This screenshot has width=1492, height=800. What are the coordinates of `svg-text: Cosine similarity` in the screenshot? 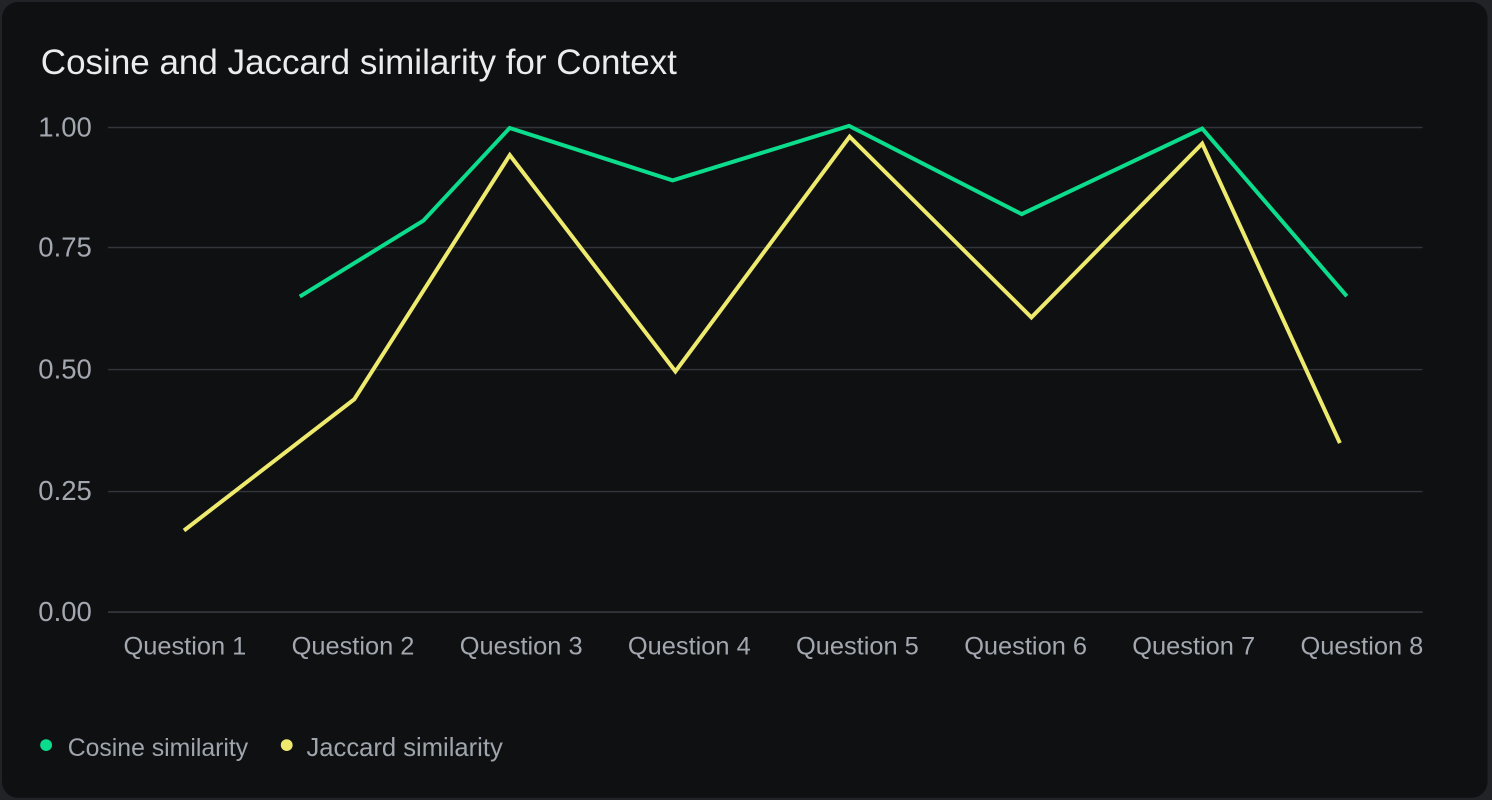 It's located at (158, 748).